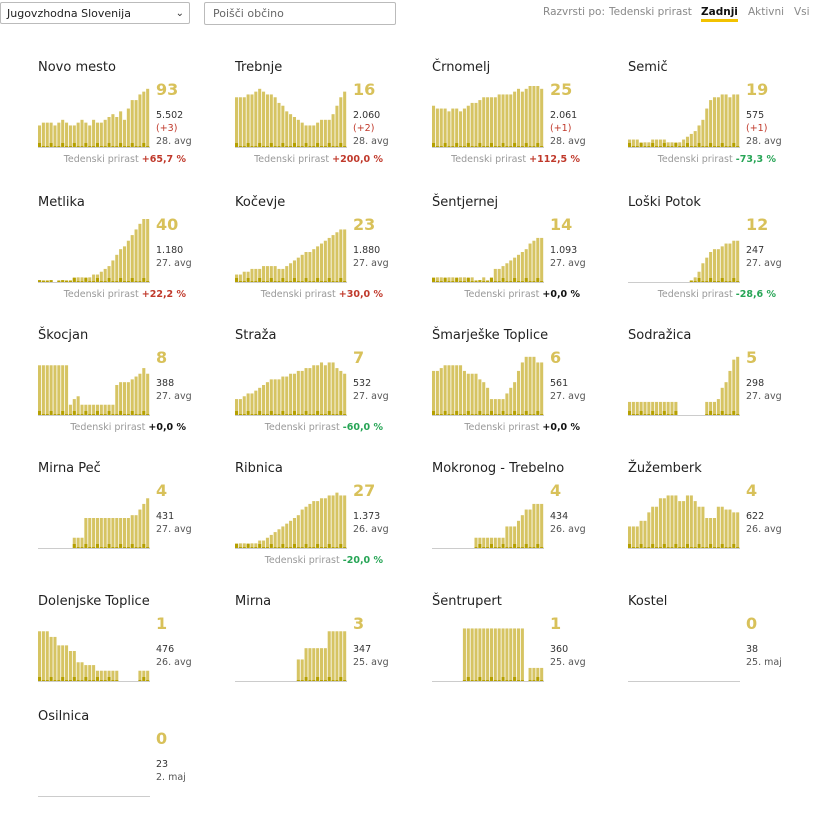 This screenshot has width=827, height=837. Describe the element at coordinates (650, 12) in the screenshot. I see `sort-option-weekly: Tedenski prirast` at that location.